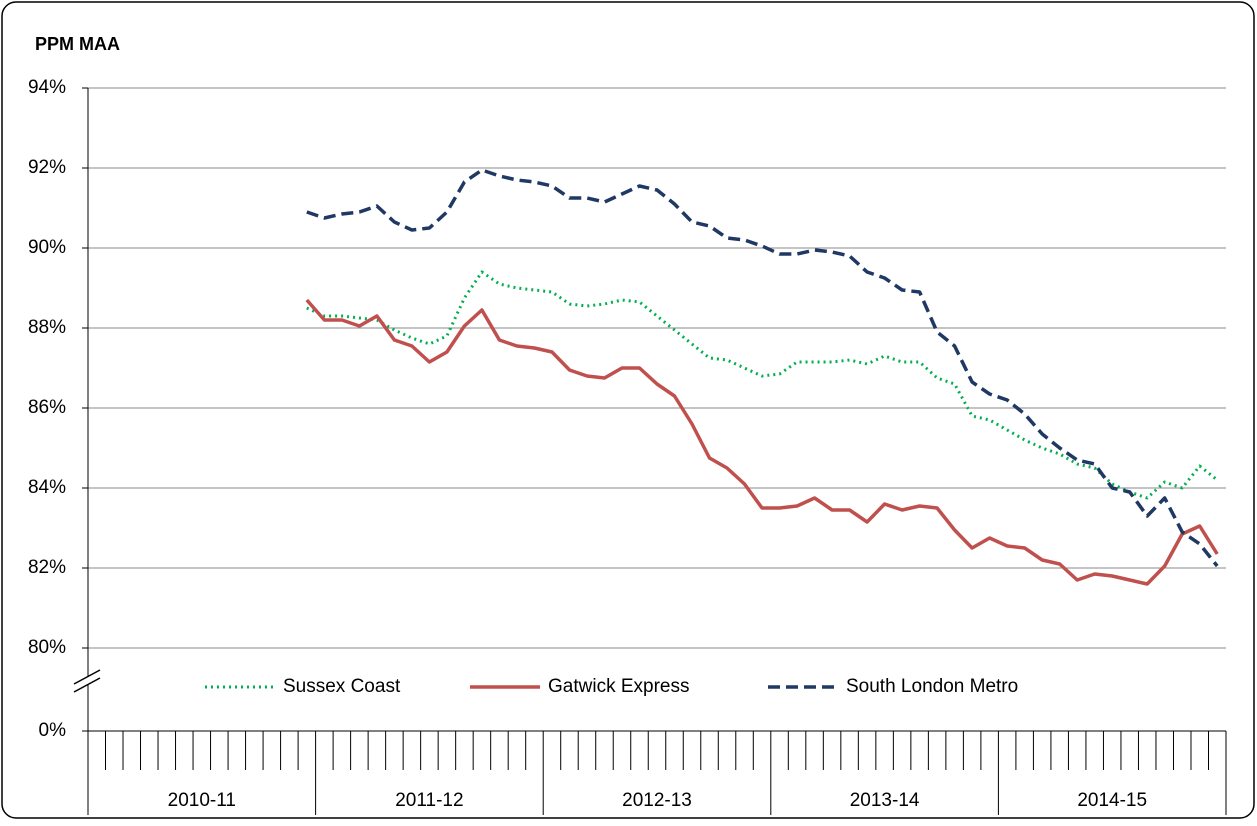  Describe the element at coordinates (1112, 800) in the screenshot. I see `x-group-label: 2014-15` at that location.